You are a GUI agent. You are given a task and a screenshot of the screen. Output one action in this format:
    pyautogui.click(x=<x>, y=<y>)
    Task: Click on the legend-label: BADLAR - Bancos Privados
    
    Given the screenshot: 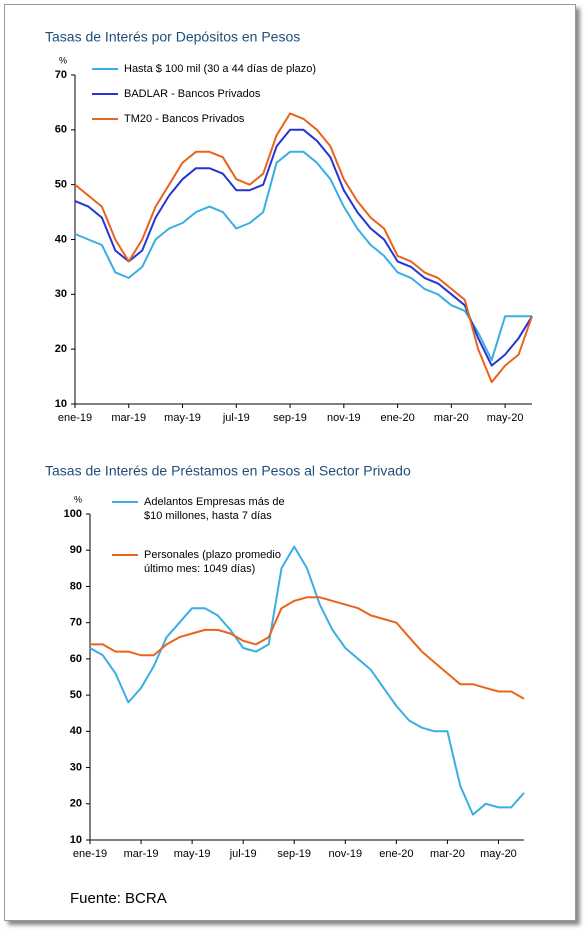 What is the action you would take?
    pyautogui.click(x=192, y=94)
    